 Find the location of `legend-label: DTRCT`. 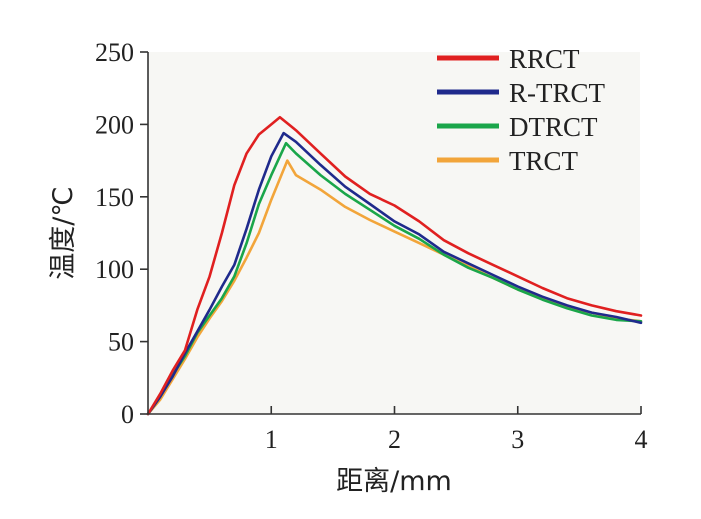

legend-label: DTRCT is located at coordinates (553, 127).